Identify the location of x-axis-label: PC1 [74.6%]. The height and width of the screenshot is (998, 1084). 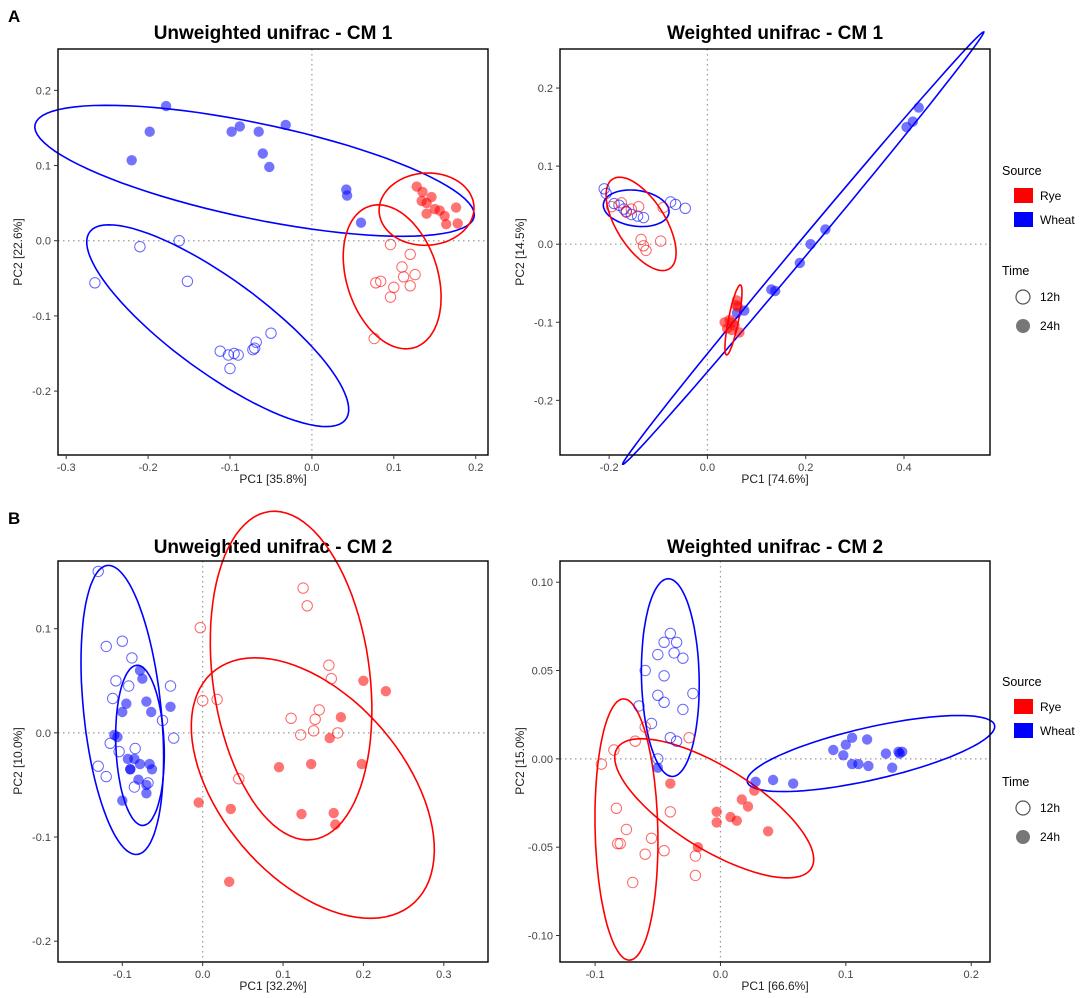
(774, 479).